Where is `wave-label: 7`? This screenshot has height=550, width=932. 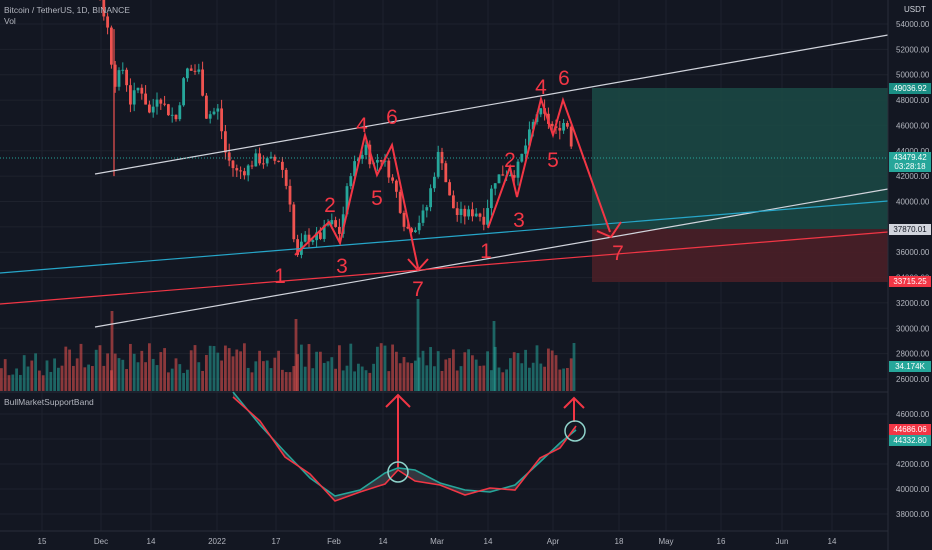 wave-label: 7 is located at coordinates (618, 253).